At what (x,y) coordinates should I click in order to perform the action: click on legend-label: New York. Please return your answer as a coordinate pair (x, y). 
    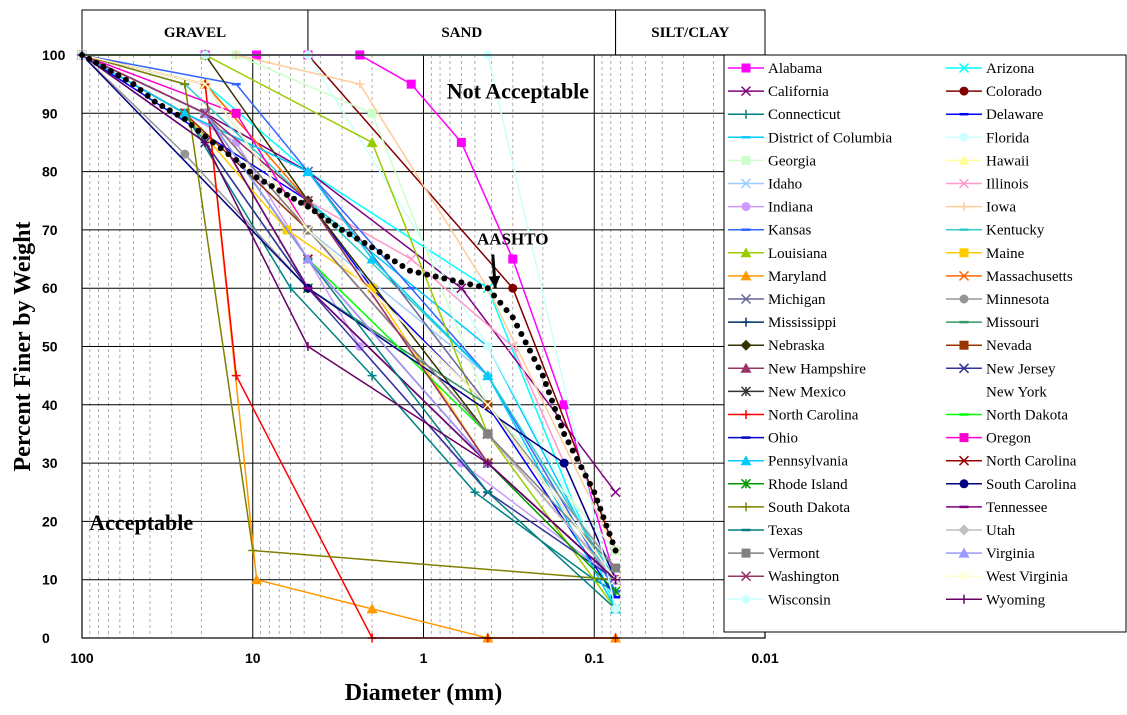
    Looking at the image, I should click on (1016, 392).